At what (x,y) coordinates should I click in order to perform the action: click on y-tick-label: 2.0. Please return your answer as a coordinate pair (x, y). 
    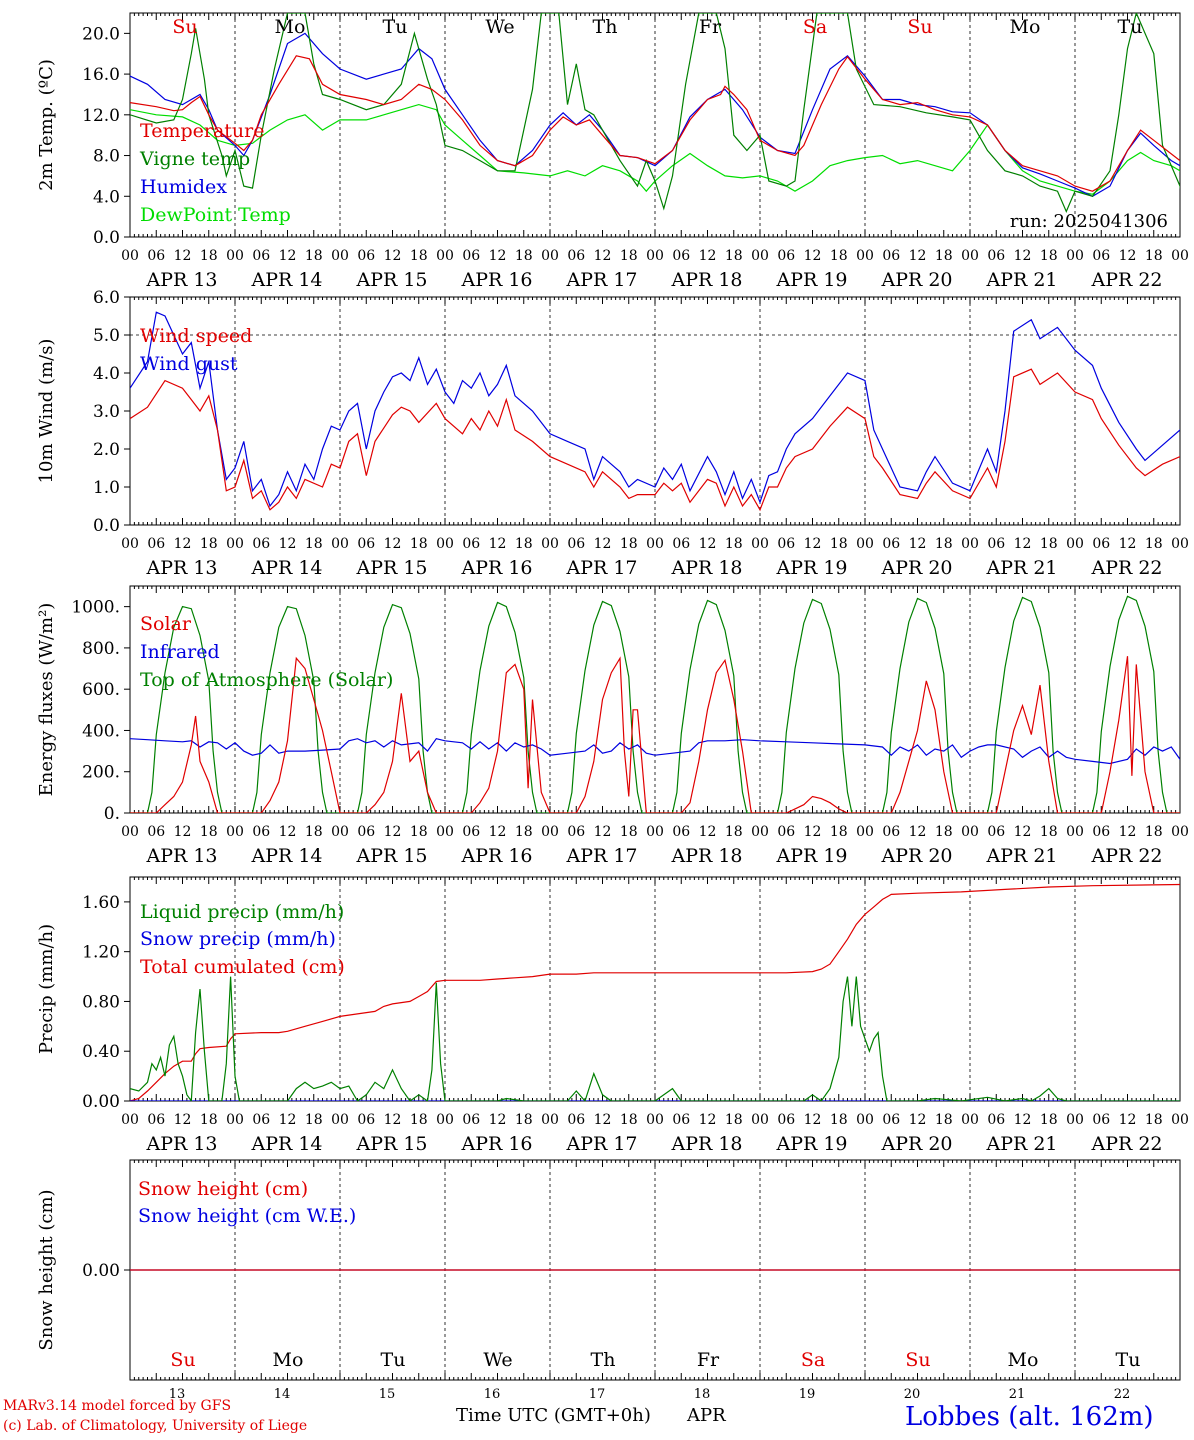
    Looking at the image, I should click on (106, 450).